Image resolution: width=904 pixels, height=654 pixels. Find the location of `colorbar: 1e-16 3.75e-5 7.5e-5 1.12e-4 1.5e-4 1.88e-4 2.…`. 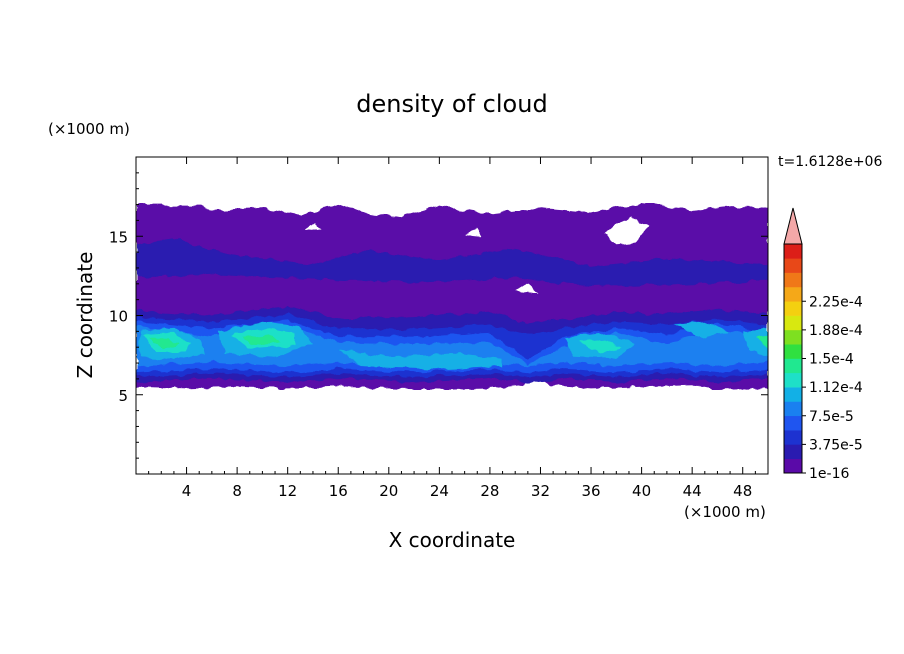

colorbar: 1e-16 3.75e-5 7.5e-5 1.12e-4 1.5e-4 1.88e-4 2.… is located at coordinates (823, 344).